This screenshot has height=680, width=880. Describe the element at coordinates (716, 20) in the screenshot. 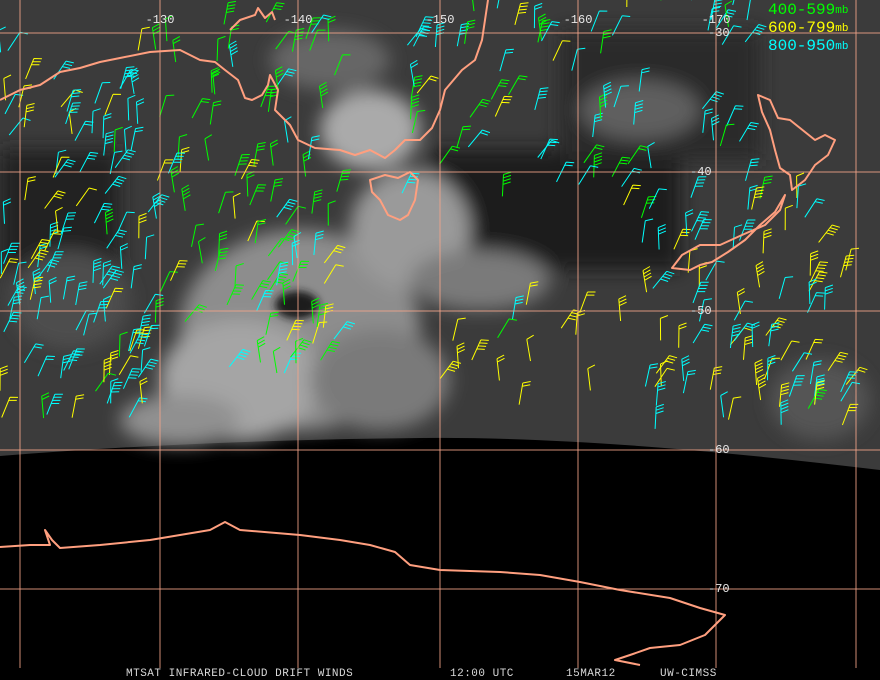

I see `lon-label: -170` at that location.